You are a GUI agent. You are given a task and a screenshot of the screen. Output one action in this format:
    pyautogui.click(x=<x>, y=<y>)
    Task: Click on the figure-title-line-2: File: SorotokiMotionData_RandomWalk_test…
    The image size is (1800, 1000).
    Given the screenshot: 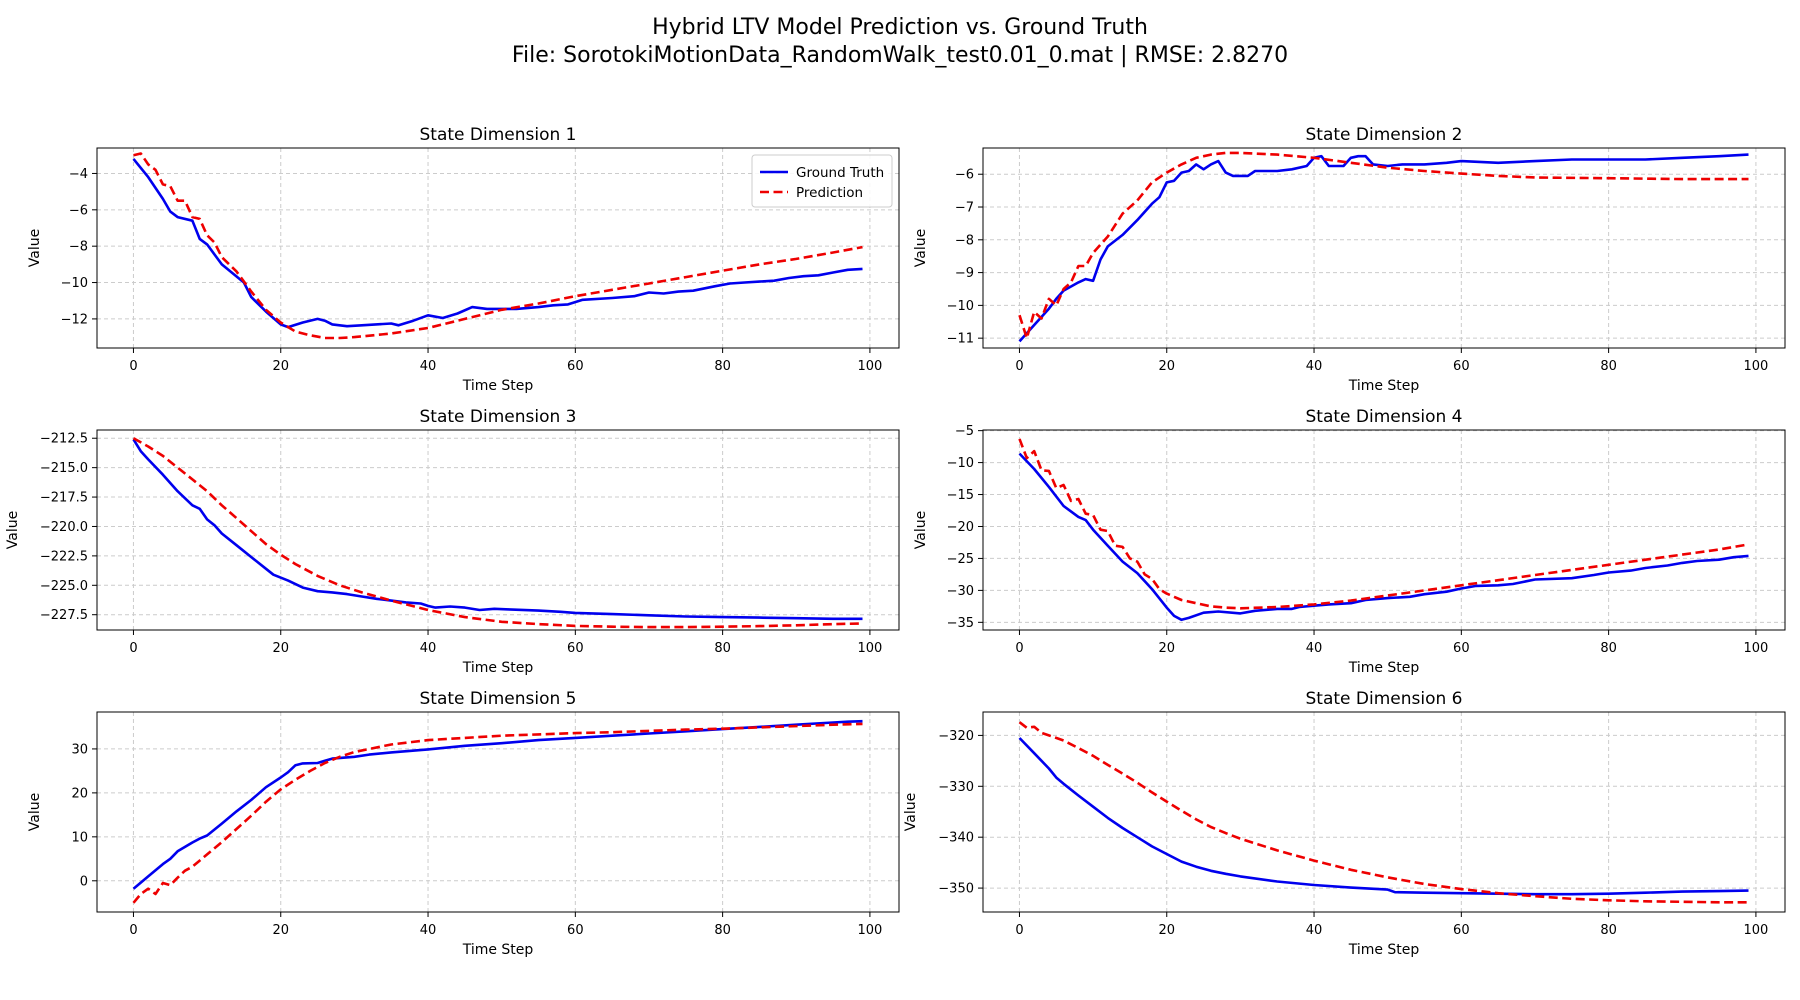 What is the action you would take?
    pyautogui.click(x=900, y=55)
    